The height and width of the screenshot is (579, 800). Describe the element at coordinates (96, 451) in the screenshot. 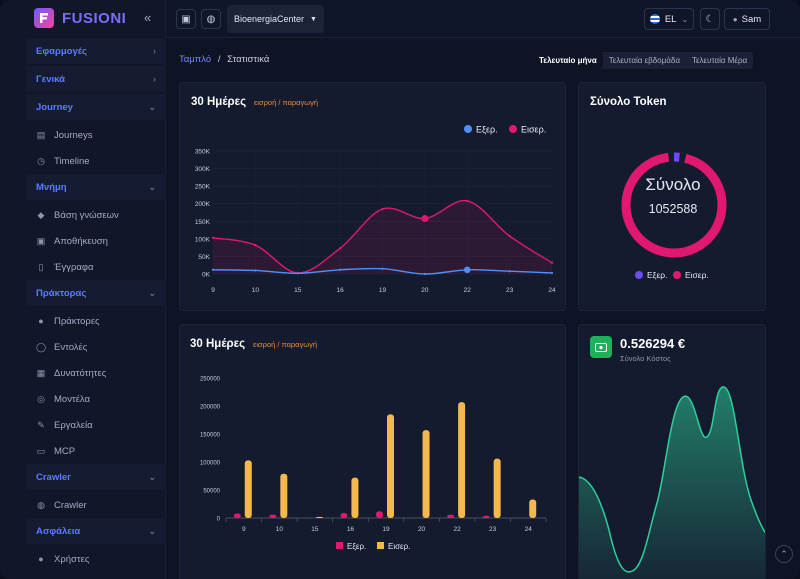

I see `sidebar-item-mcp: ▭ MCP` at that location.